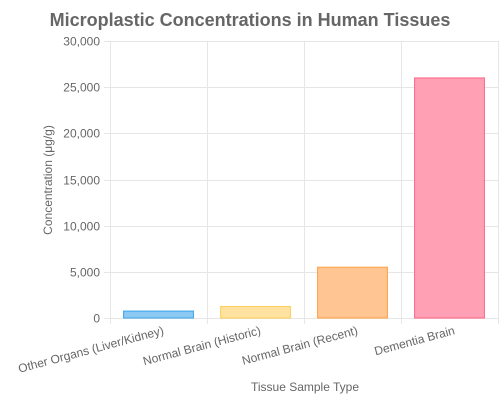 Image resolution: width=500 pixels, height=400 pixels. What do you see at coordinates (85, 273) in the screenshot?
I see `y-tick-label: 5,000` at bounding box center [85, 273].